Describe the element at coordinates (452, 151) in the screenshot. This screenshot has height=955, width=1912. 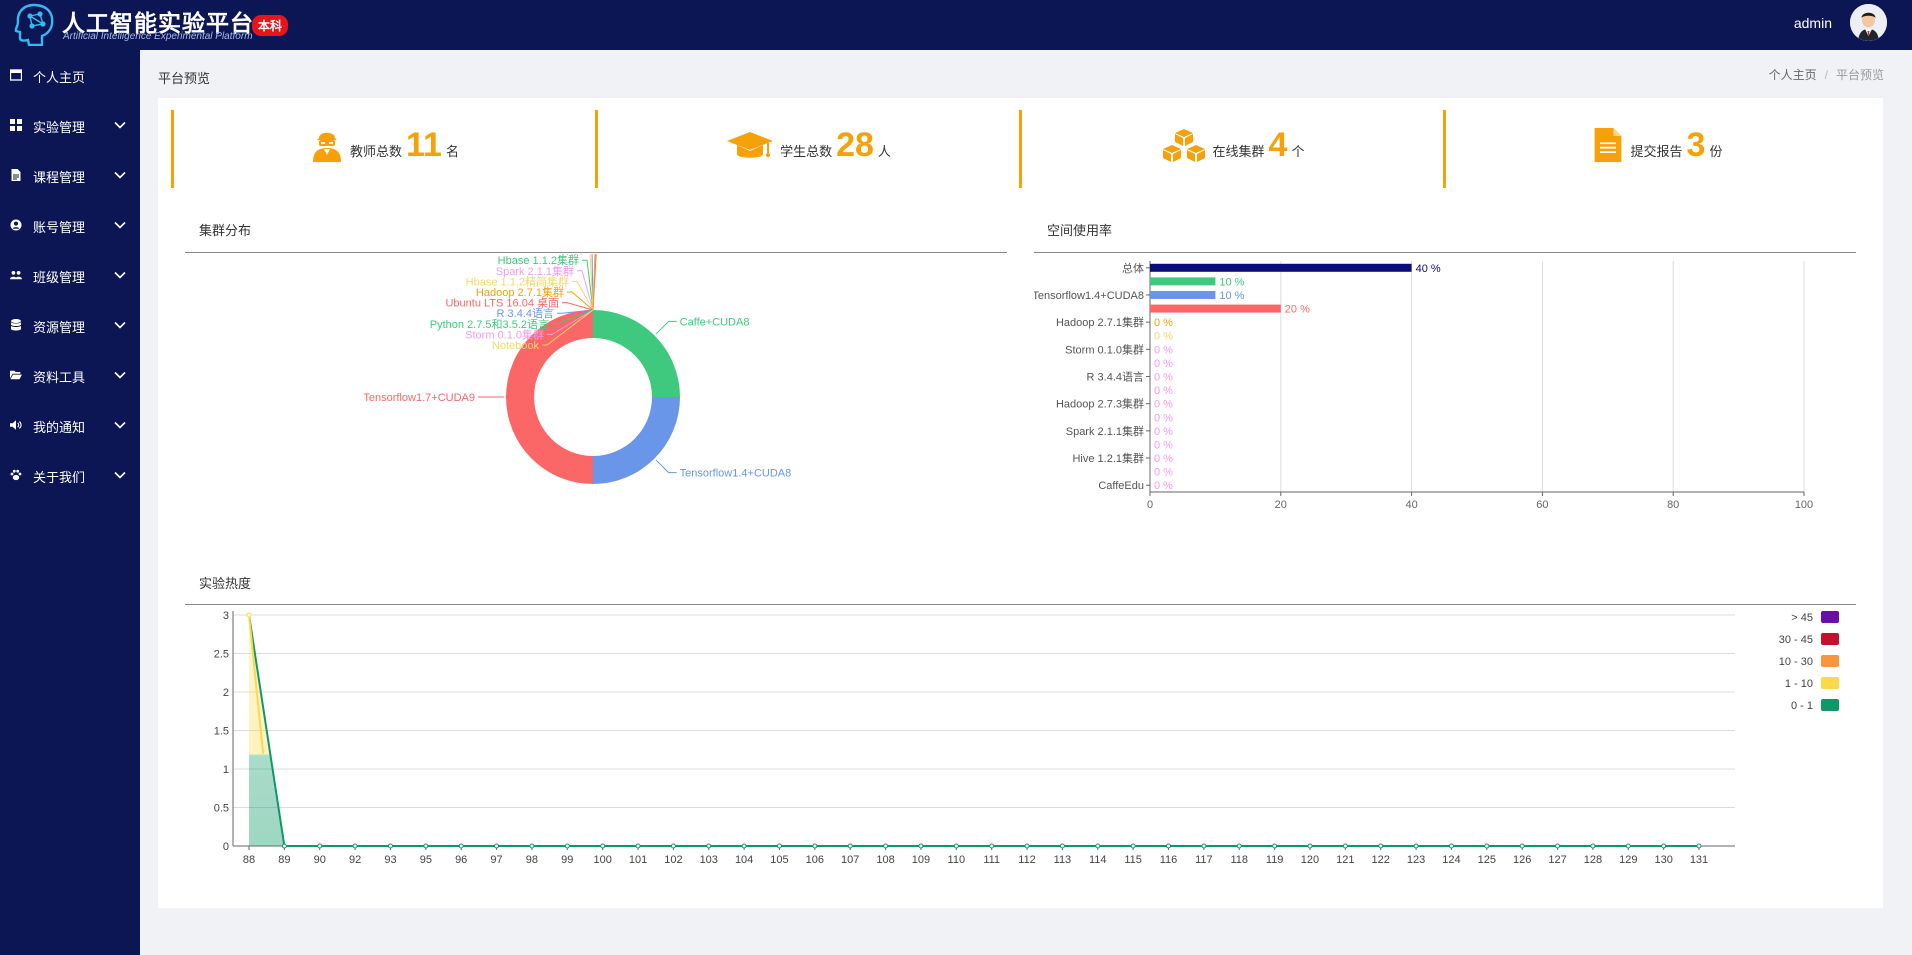
I see `stat-unit: 名` at that location.